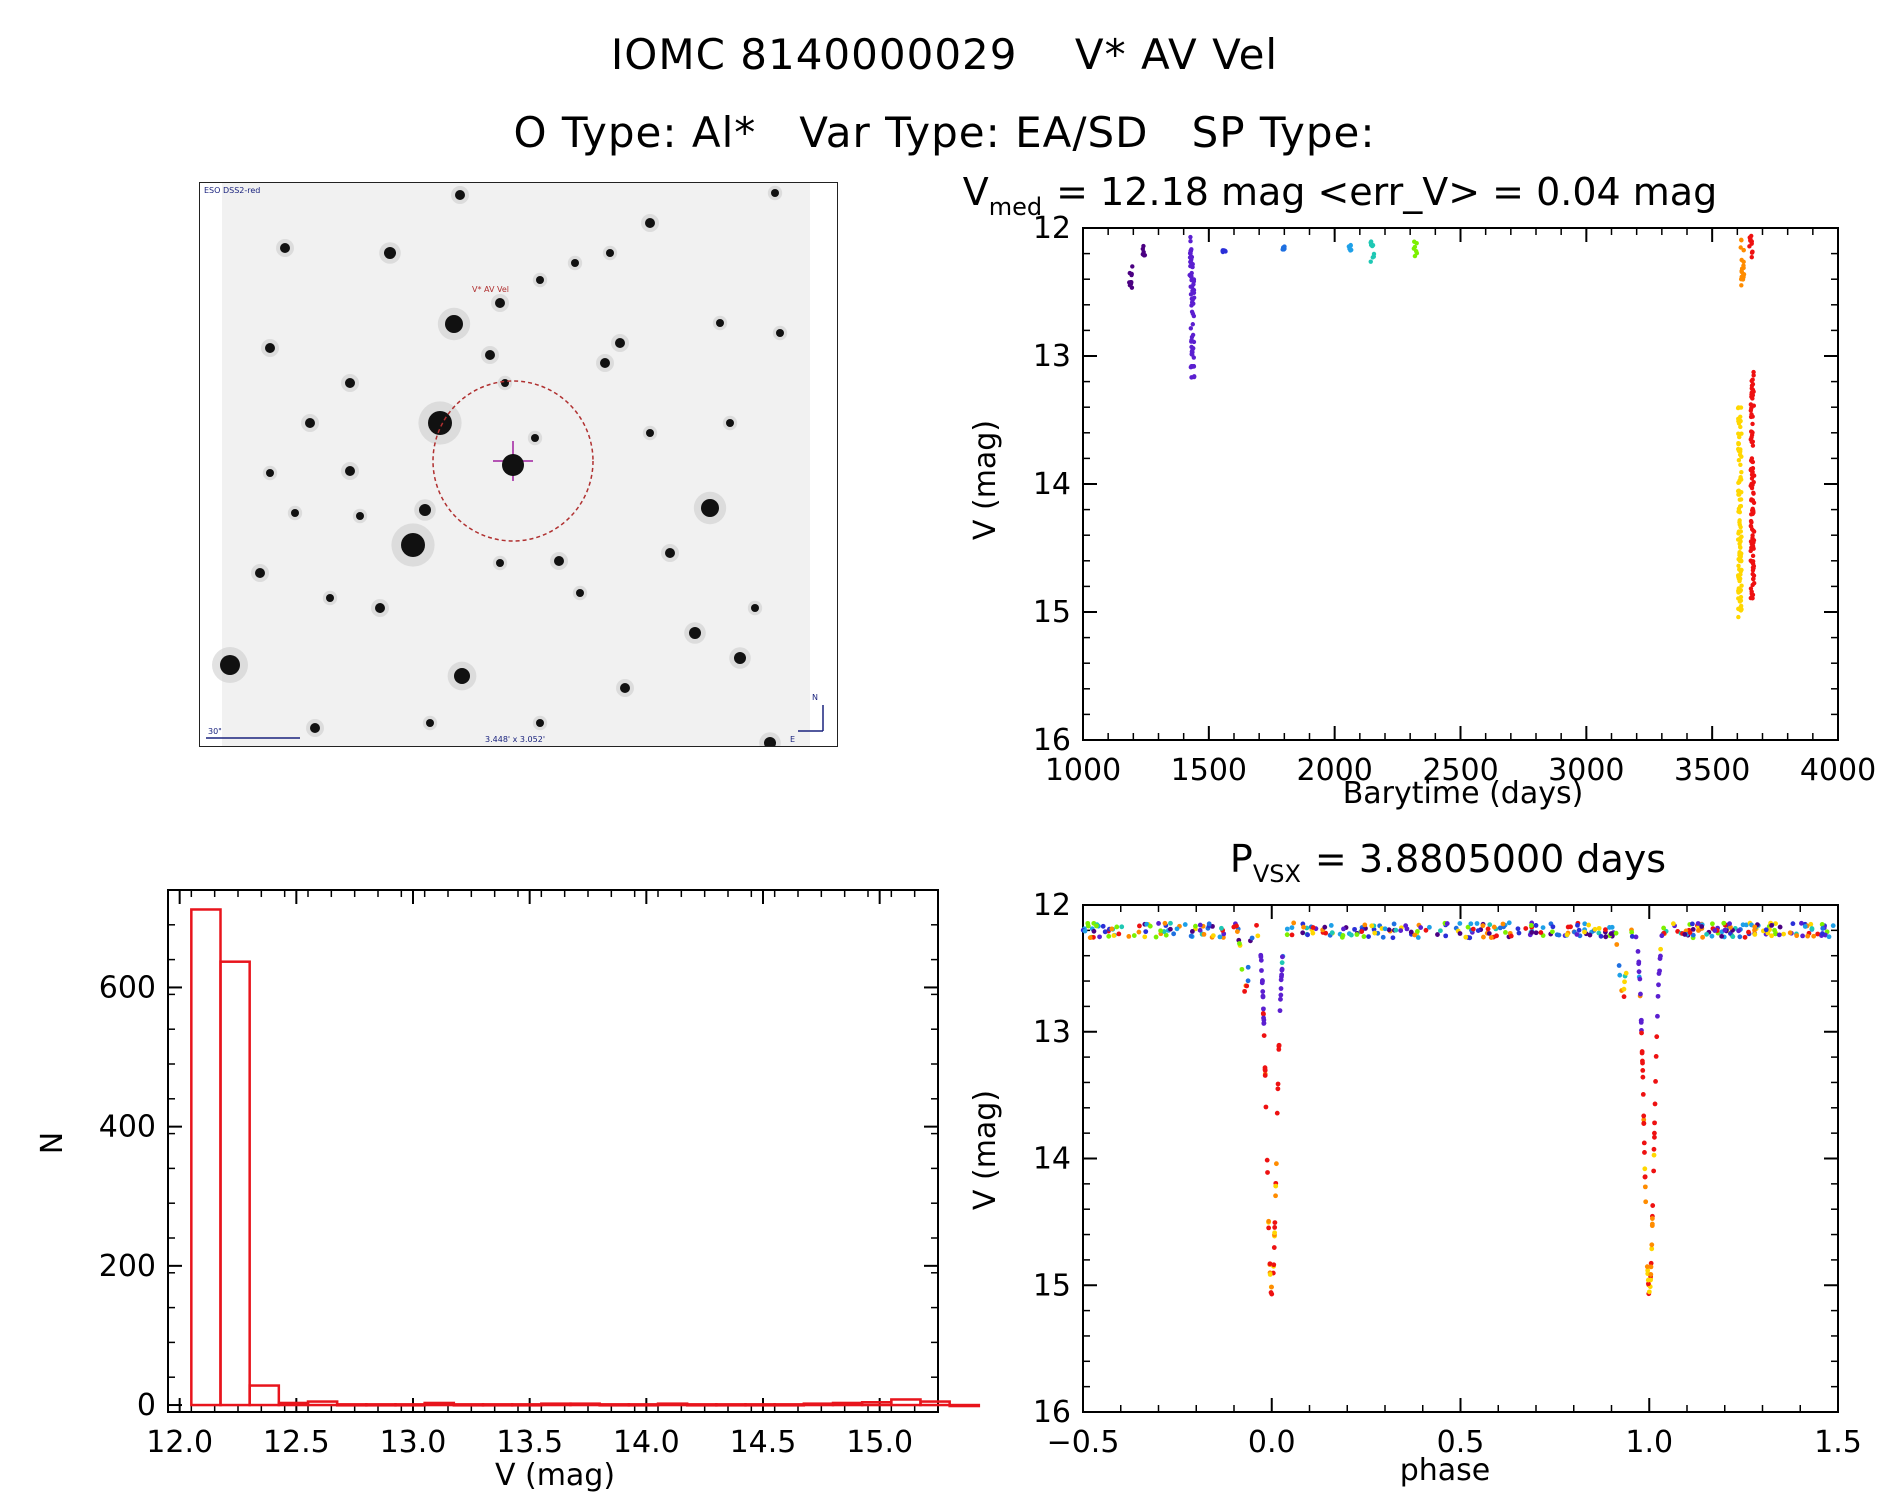 The height and width of the screenshot is (1494, 1889). I want to click on target-circle, so click(513, 461).